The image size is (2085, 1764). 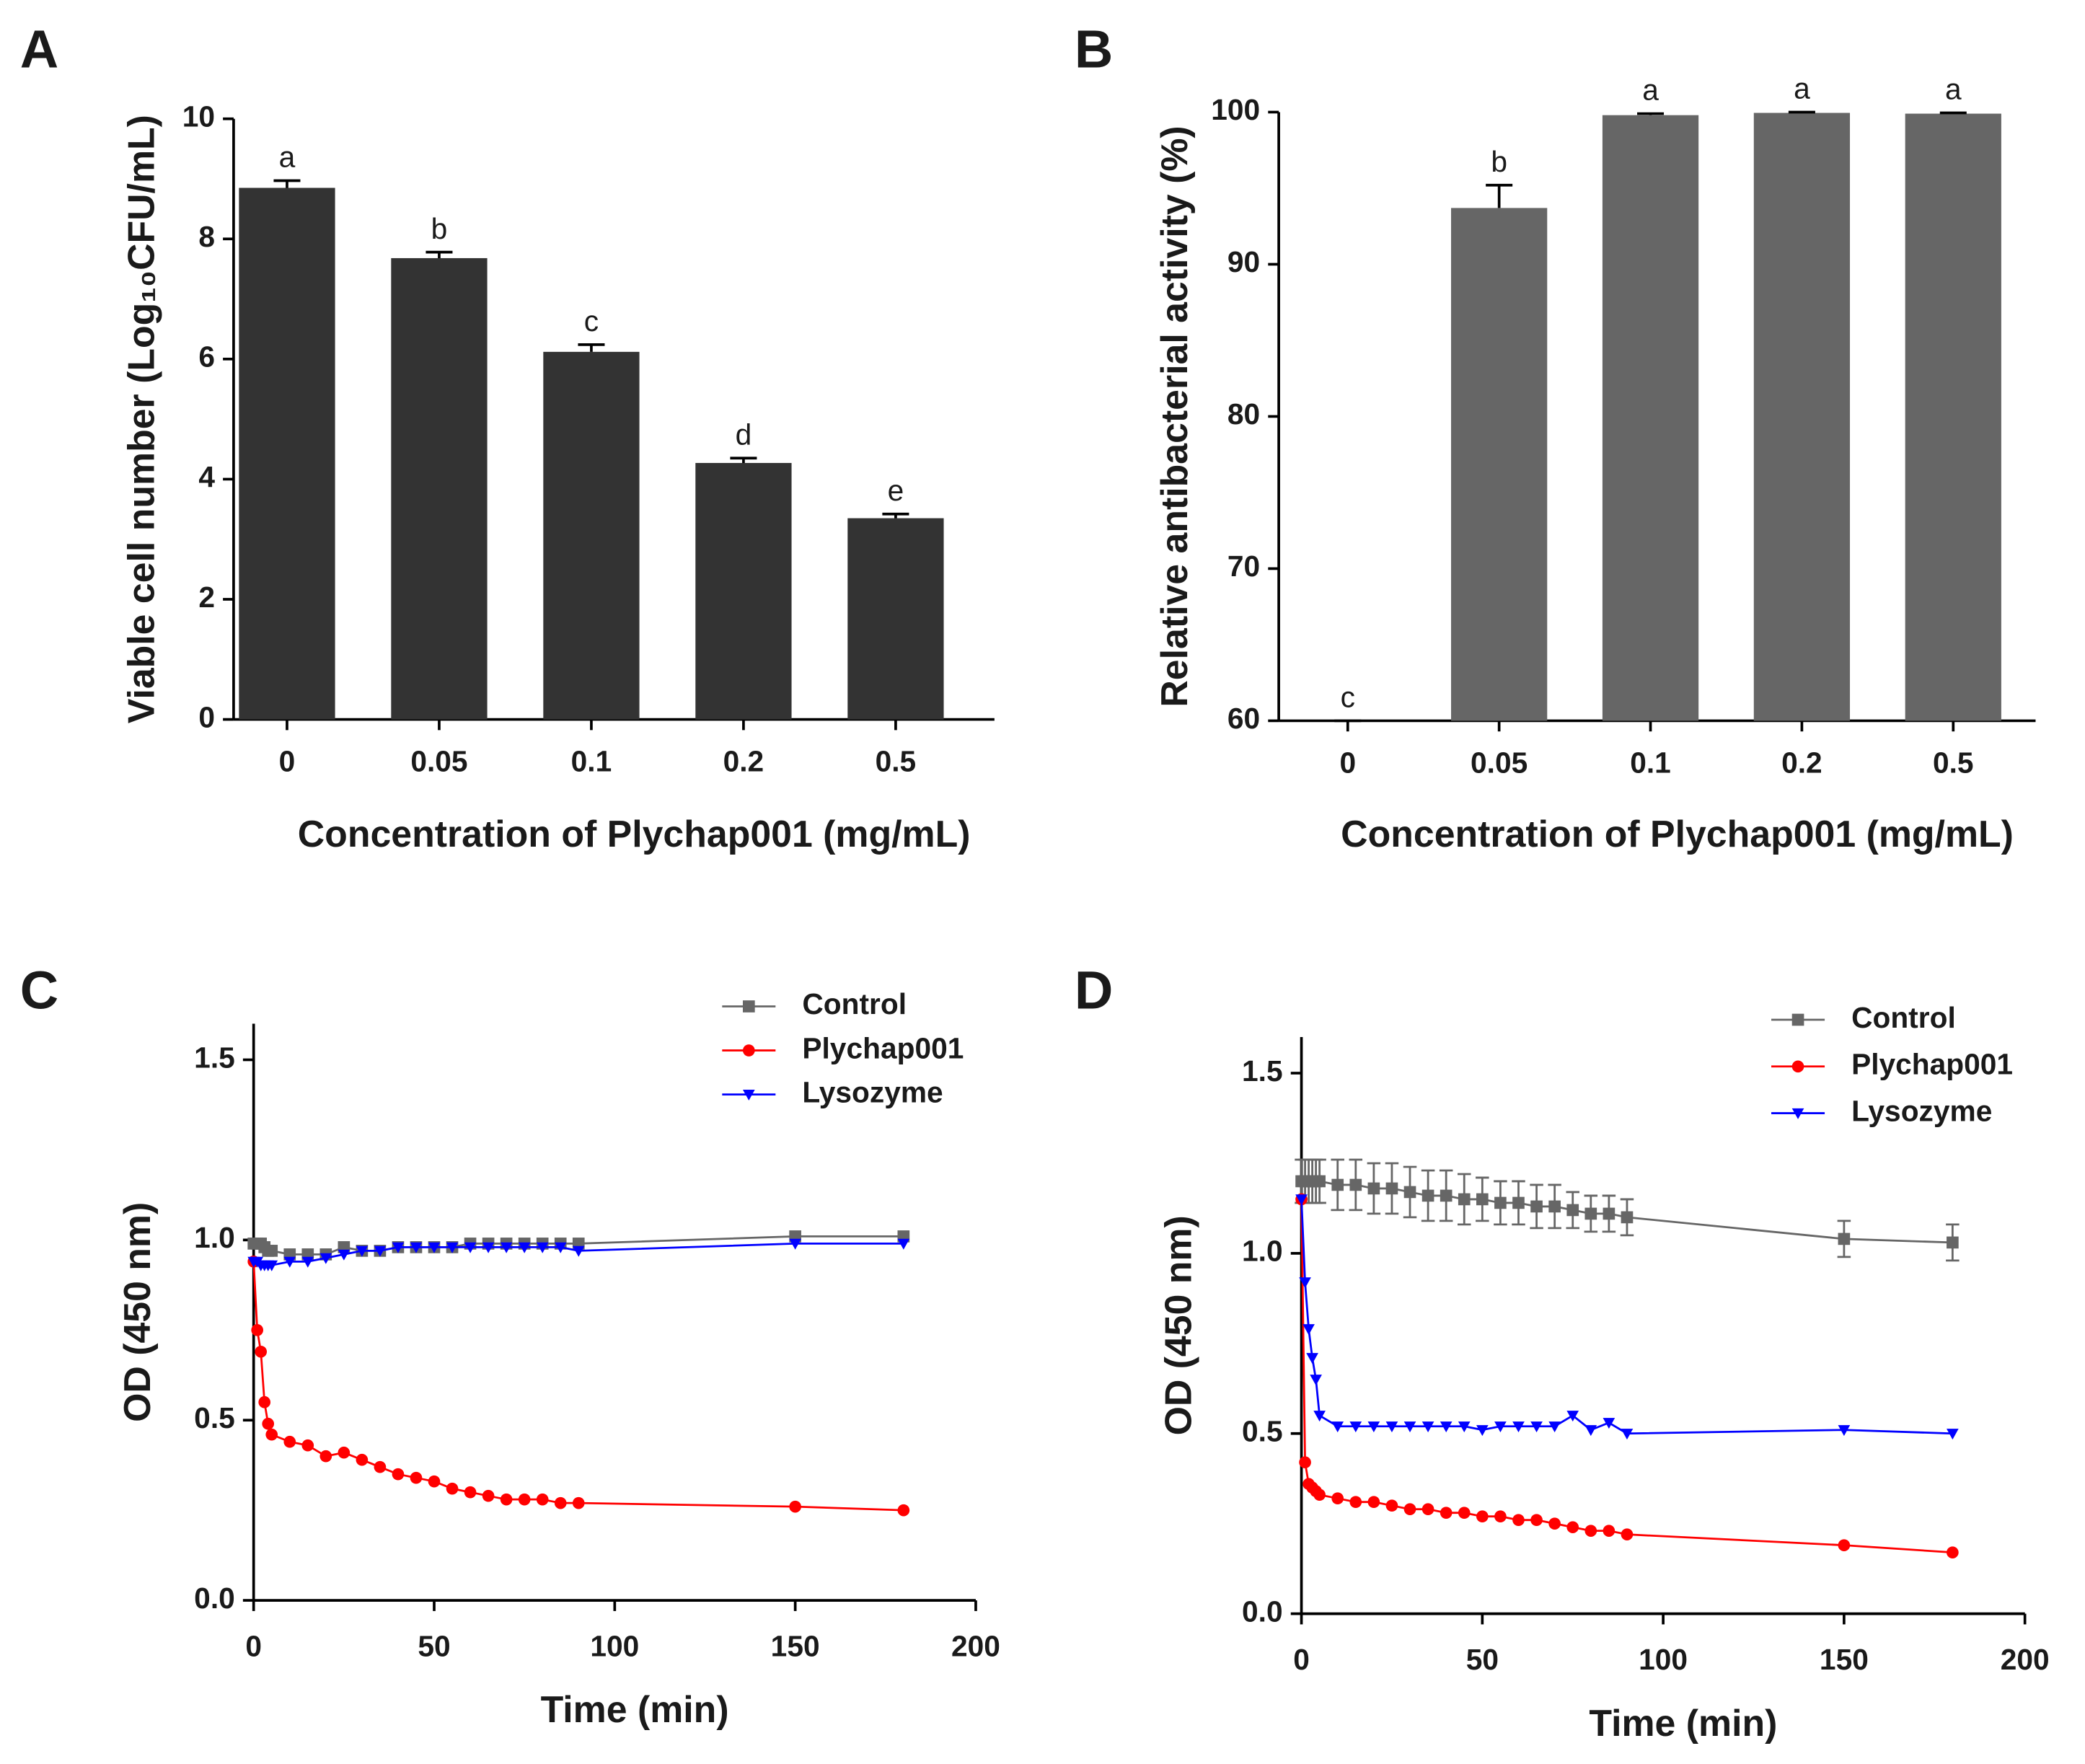 I want to click on legend-marker, so click(x=1798, y=1066).